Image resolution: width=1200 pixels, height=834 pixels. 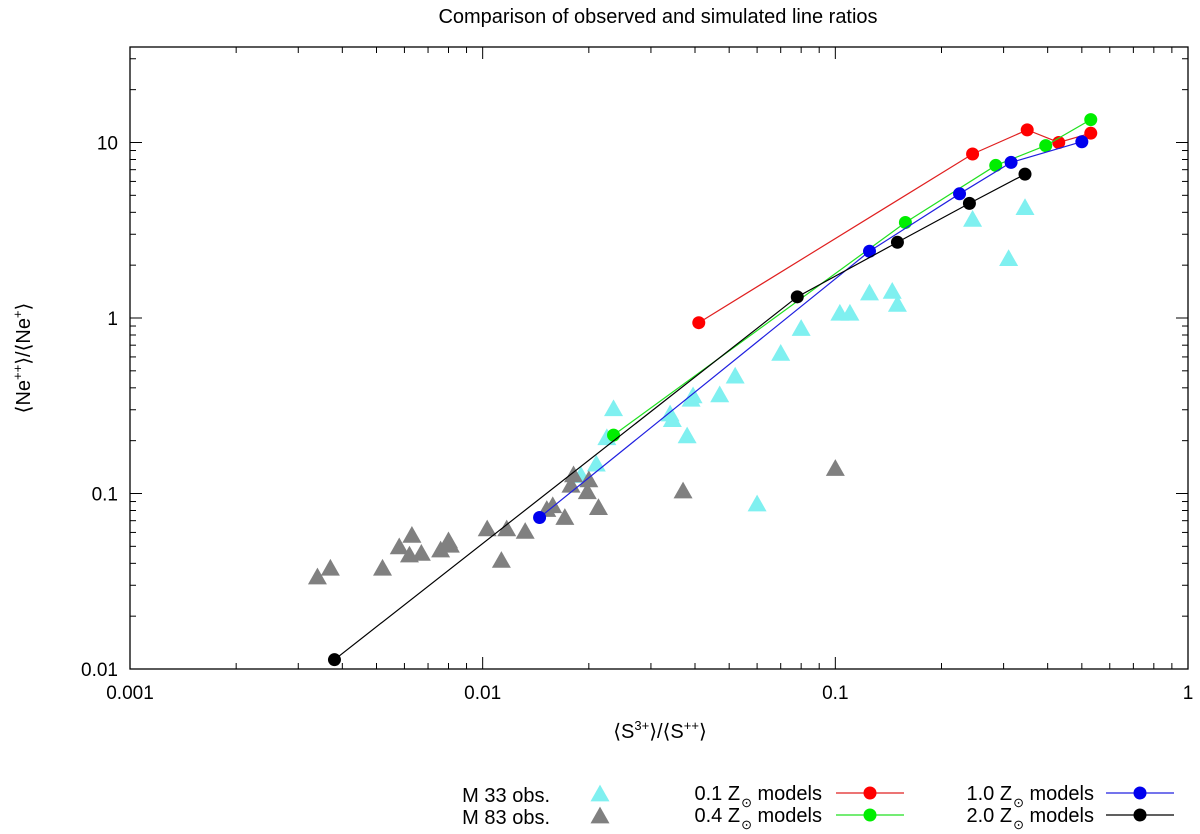 What do you see at coordinates (623, 732) in the screenshot?
I see `x-axis-label-open: ⟨S` at bounding box center [623, 732].